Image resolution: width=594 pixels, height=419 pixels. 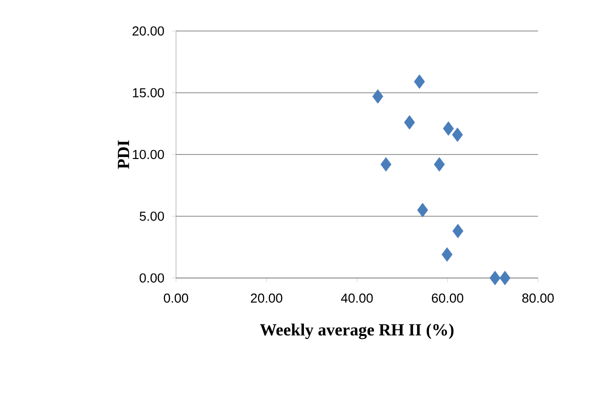 What do you see at coordinates (357, 298) in the screenshot?
I see `x-tick-label: 40.00` at bounding box center [357, 298].